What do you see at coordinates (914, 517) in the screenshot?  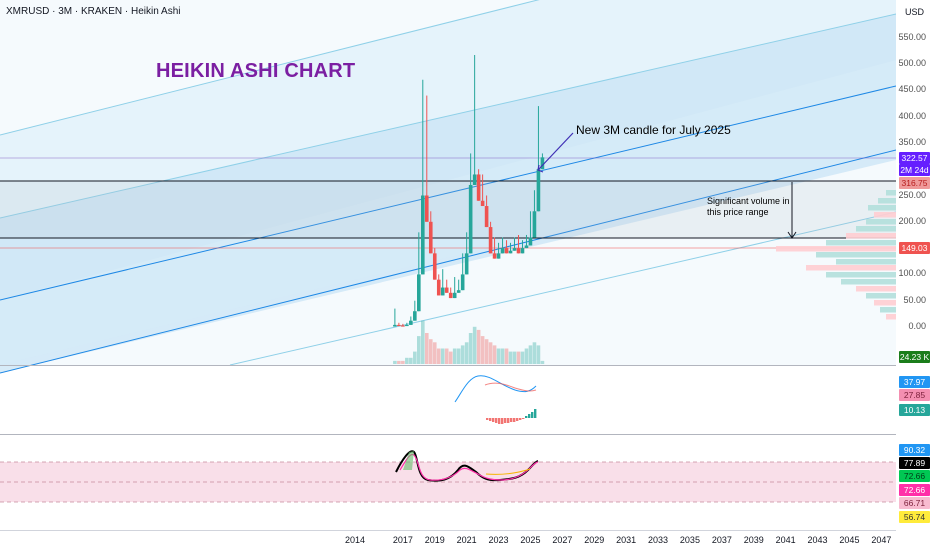 I see `indicator2-badge-6: 56.74` at bounding box center [914, 517].